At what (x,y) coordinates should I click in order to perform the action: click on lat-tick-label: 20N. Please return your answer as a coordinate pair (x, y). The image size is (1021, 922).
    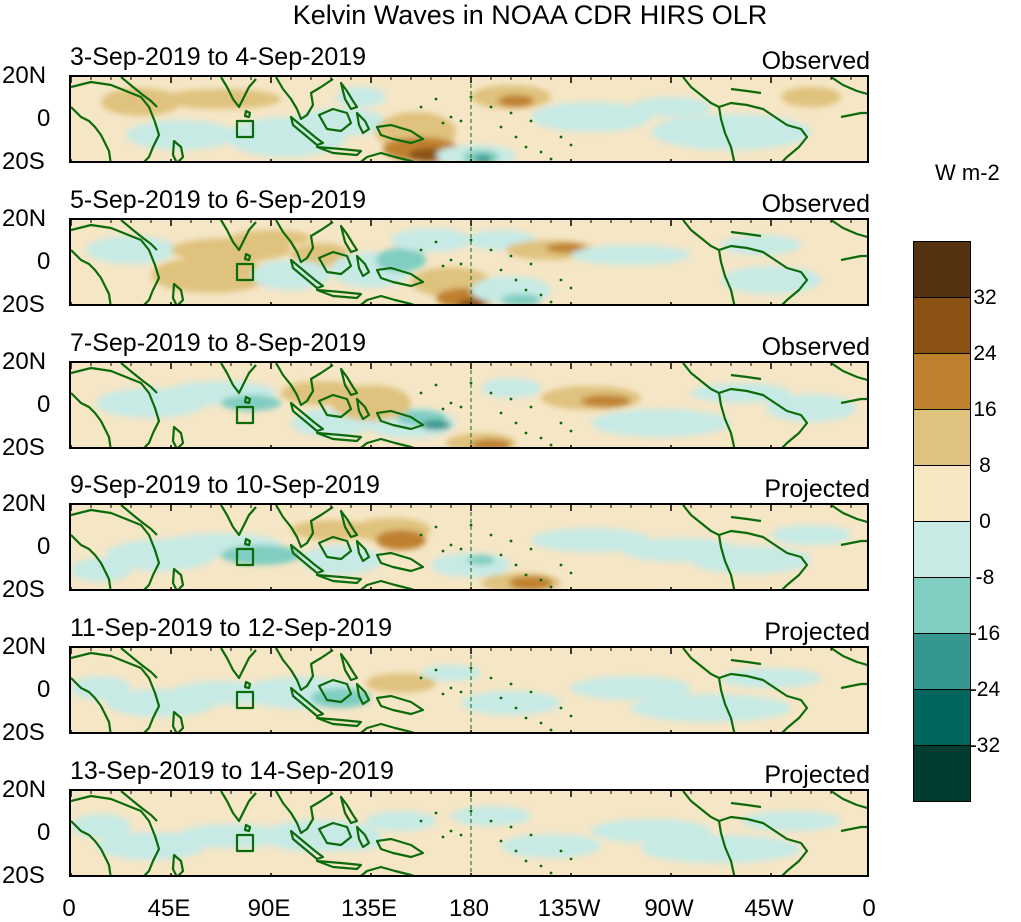
    Looking at the image, I should click on (24, 75).